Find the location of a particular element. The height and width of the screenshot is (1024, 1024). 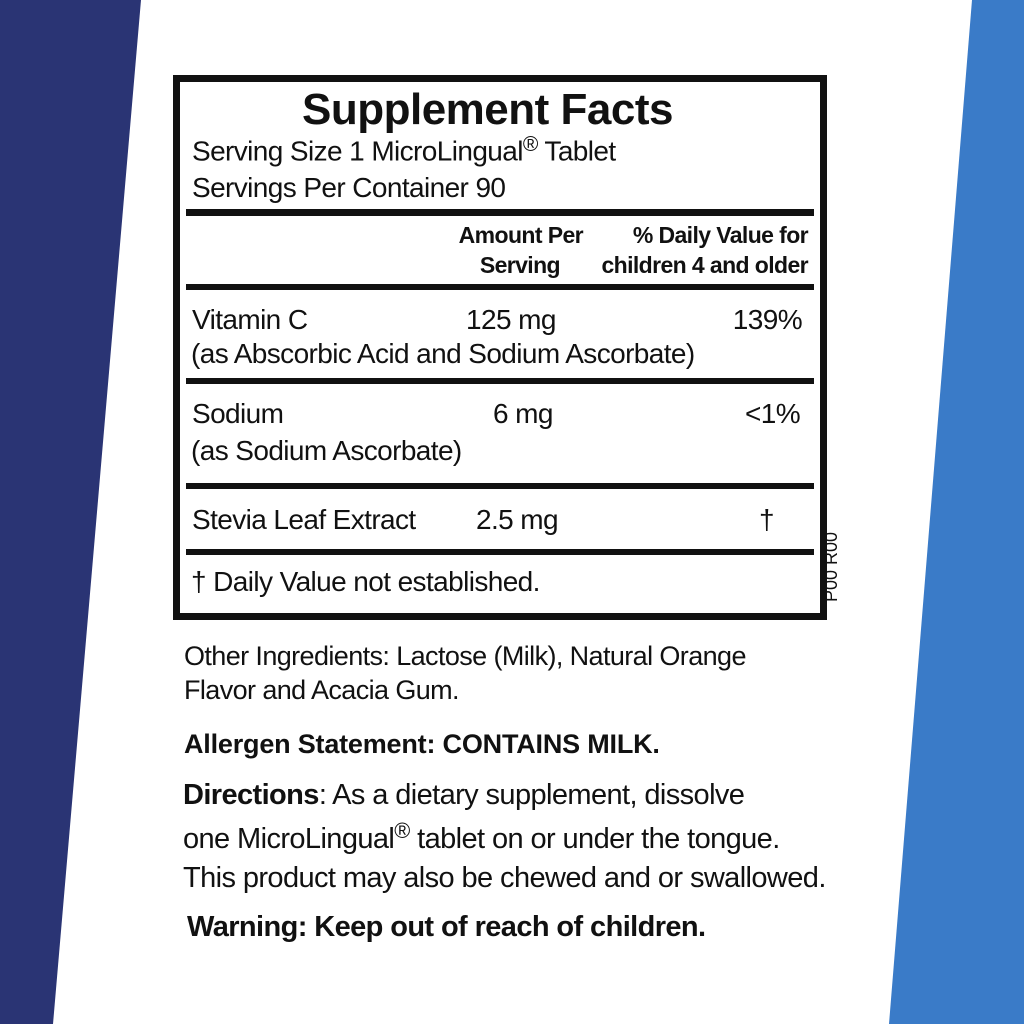

serving-size-unit: Tablet is located at coordinates (576, 151).